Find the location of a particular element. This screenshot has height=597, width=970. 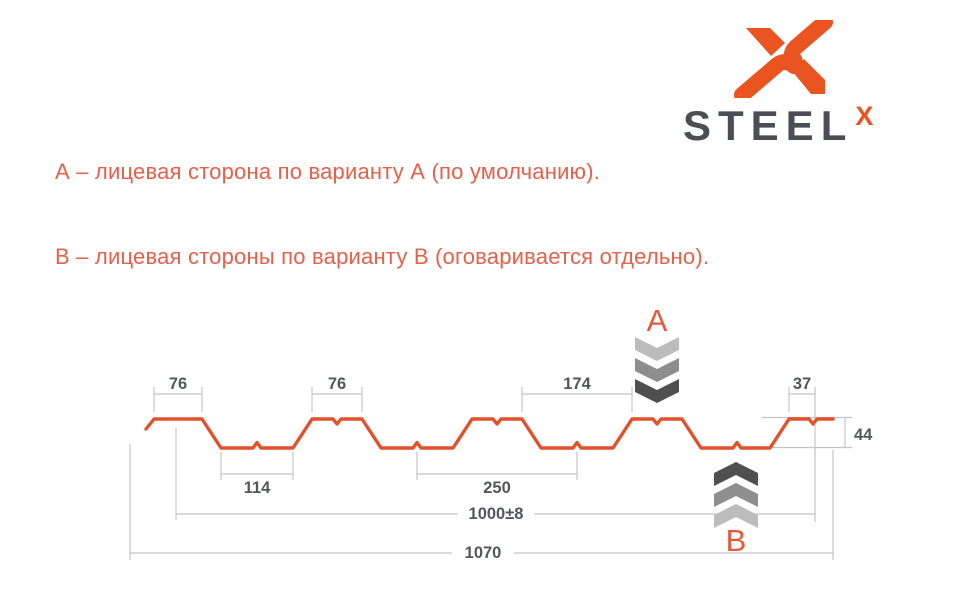

dim-pitch: 250 is located at coordinates (497, 488).